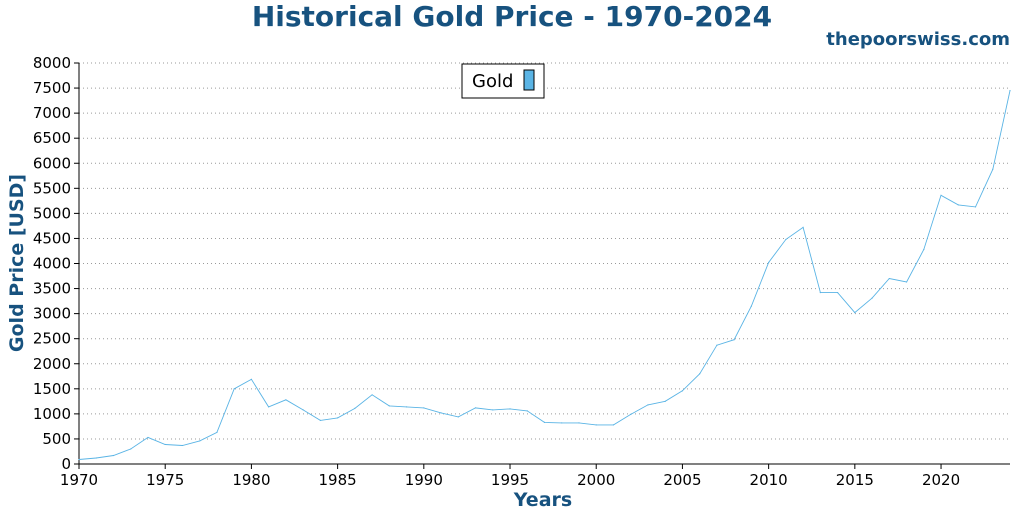 The width and height of the screenshot is (1024, 512). What do you see at coordinates (424, 480) in the screenshot?
I see `x-tick-label: 1990` at bounding box center [424, 480].